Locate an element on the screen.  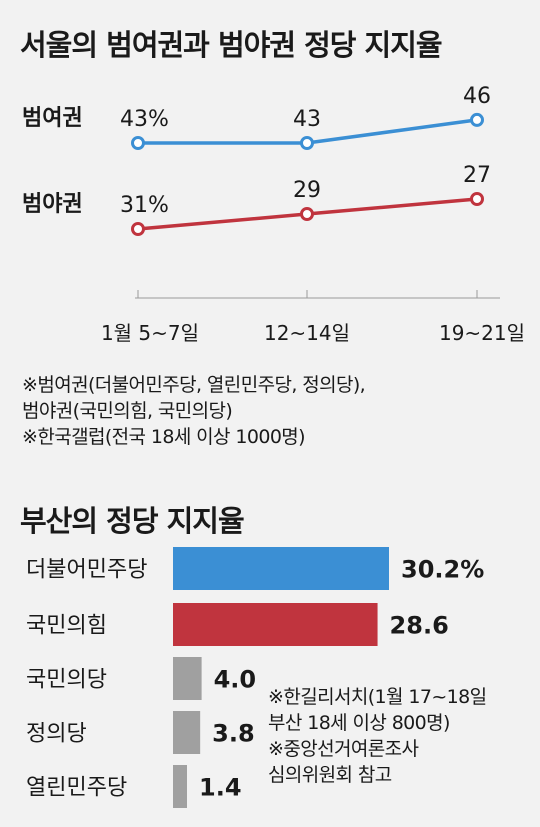
bar-category-label: 국민의힘 is located at coordinates (66, 626).